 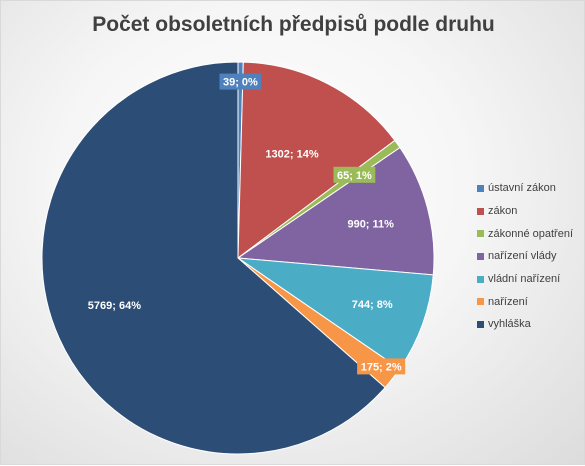 I want to click on legend-item: zákonné opatření, so click(x=525, y=233).